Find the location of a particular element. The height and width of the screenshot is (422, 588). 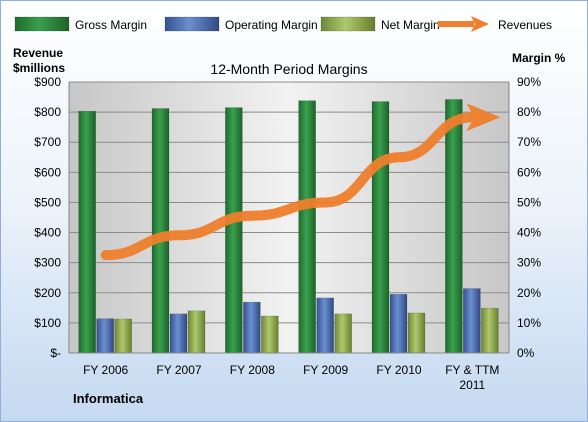

y-left-tick-label: $100 is located at coordinates (47, 323).